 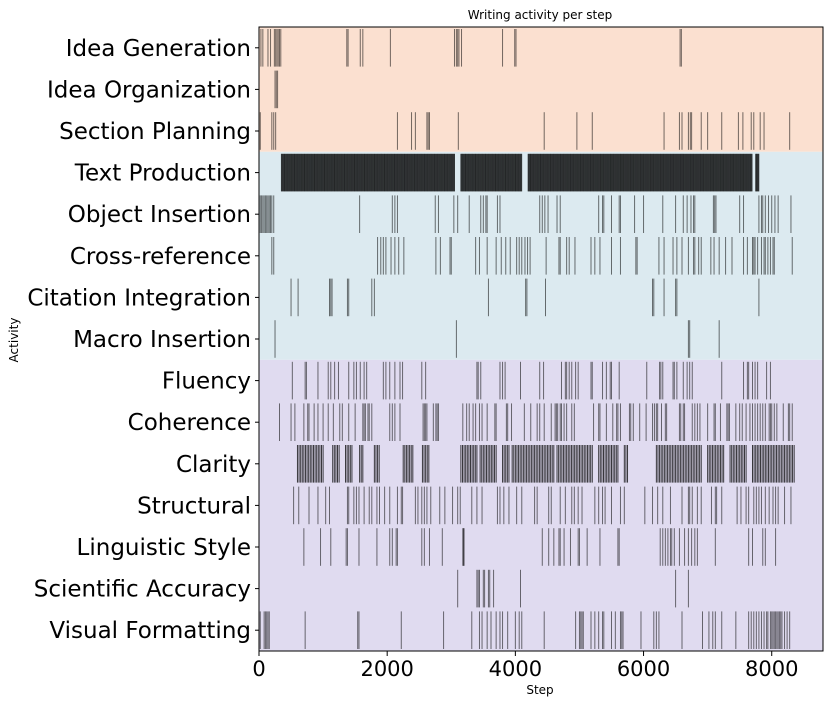 What do you see at coordinates (150, 631) in the screenshot?
I see `category-label: Visual Formatting` at bounding box center [150, 631].